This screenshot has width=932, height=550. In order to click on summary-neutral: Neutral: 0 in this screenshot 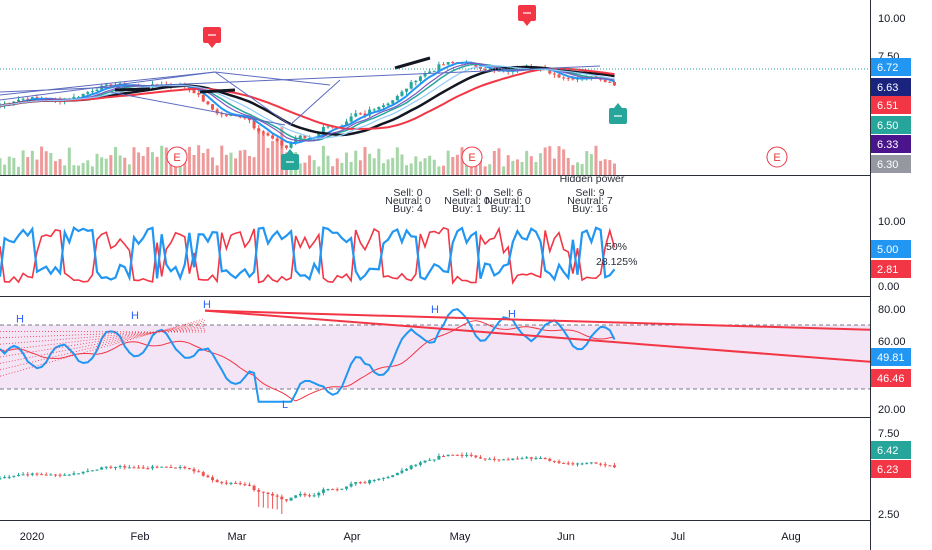, I will do `click(408, 201)`.